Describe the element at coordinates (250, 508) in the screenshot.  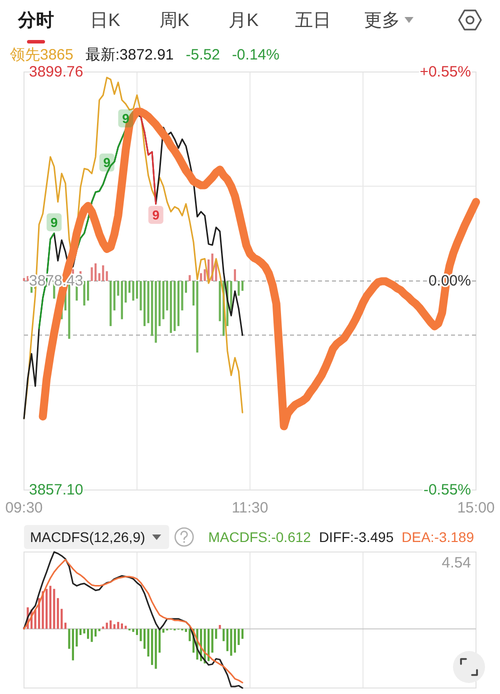
I see `x-tick-label: 11:30` at that location.